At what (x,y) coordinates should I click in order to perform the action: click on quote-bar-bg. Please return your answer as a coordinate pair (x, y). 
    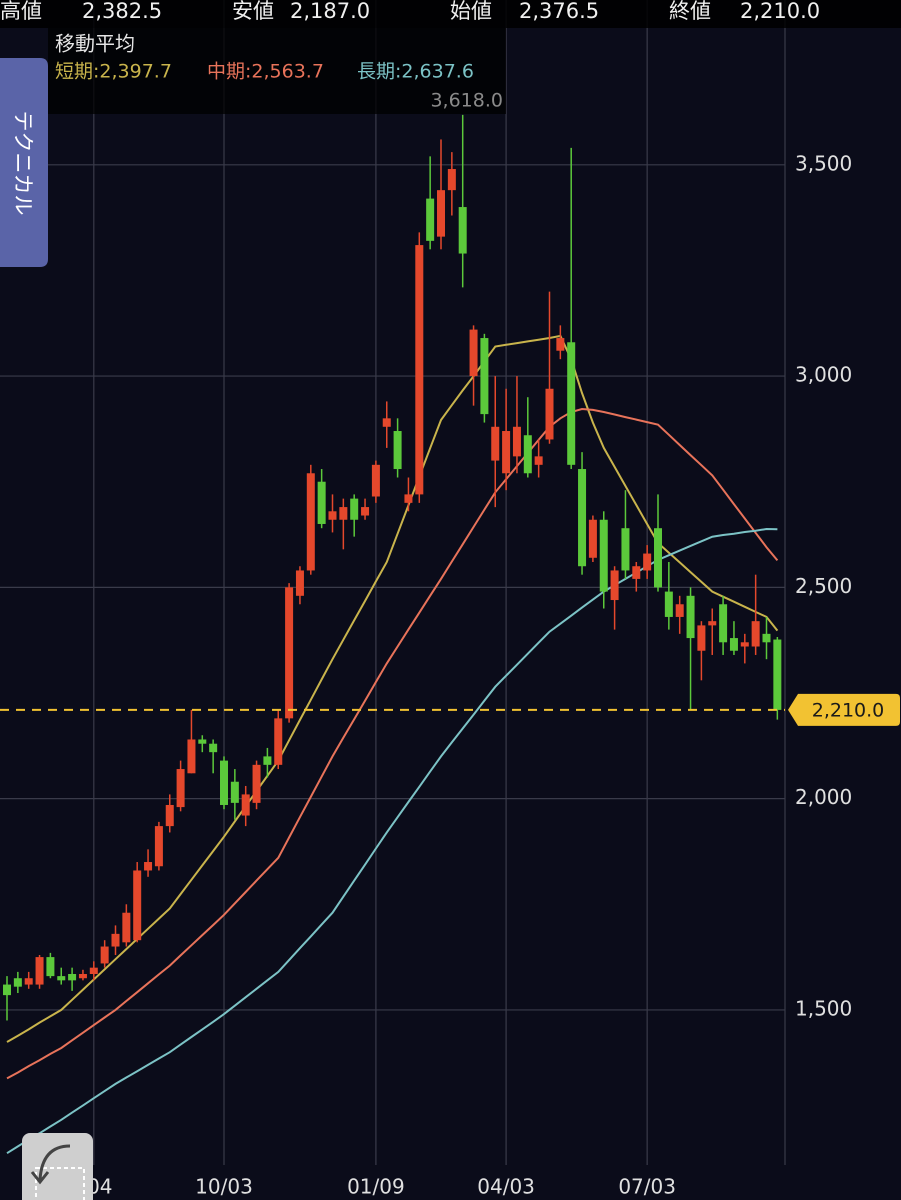
    Looking at the image, I should click on (450, 14).